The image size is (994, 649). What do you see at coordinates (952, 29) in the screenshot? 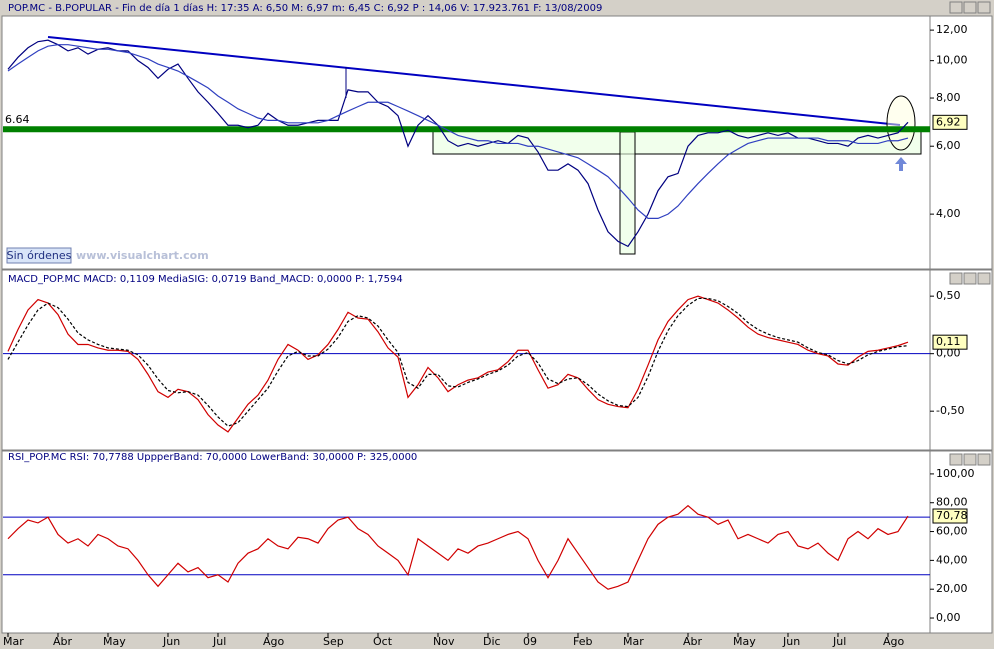
I see `y-tick-label: 12,00` at bounding box center [952, 29].